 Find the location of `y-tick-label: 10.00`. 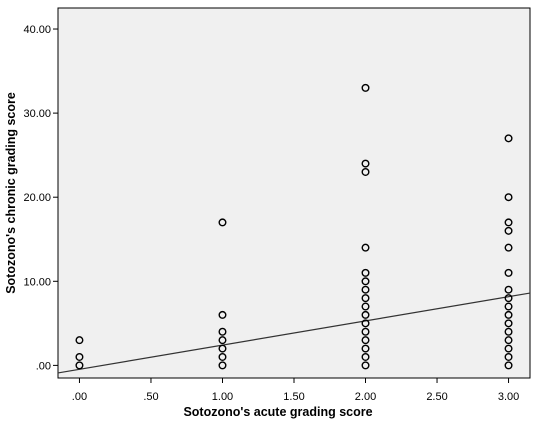

y-tick-label: 10.00 is located at coordinates (37, 282).